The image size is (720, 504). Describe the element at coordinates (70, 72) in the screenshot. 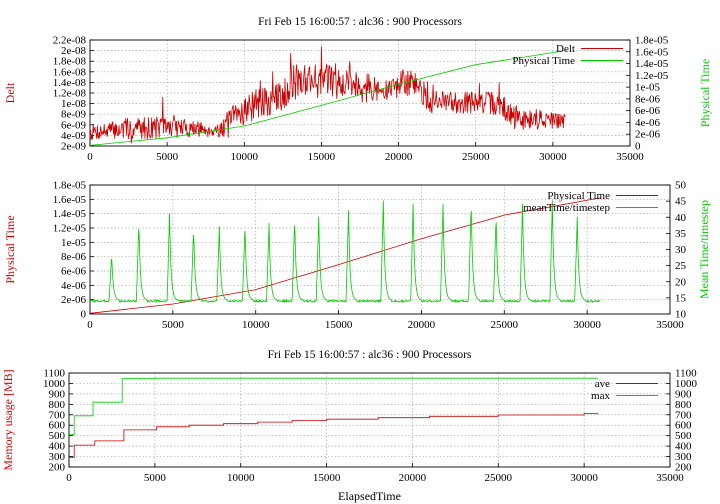

I see `y-tick-label: 1.6e-08` at that location.